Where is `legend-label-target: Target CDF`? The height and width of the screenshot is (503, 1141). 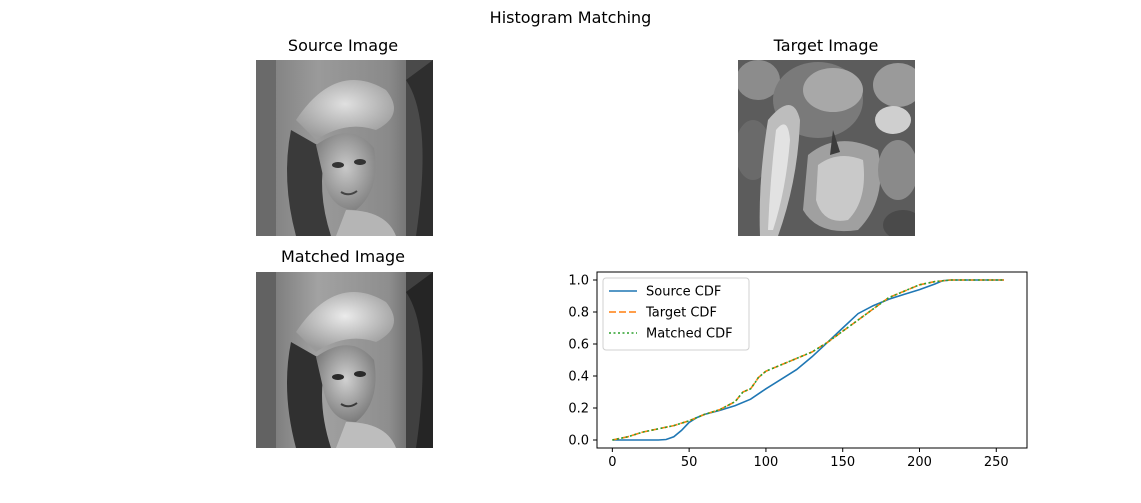 legend-label-target: Target CDF is located at coordinates (681, 313).